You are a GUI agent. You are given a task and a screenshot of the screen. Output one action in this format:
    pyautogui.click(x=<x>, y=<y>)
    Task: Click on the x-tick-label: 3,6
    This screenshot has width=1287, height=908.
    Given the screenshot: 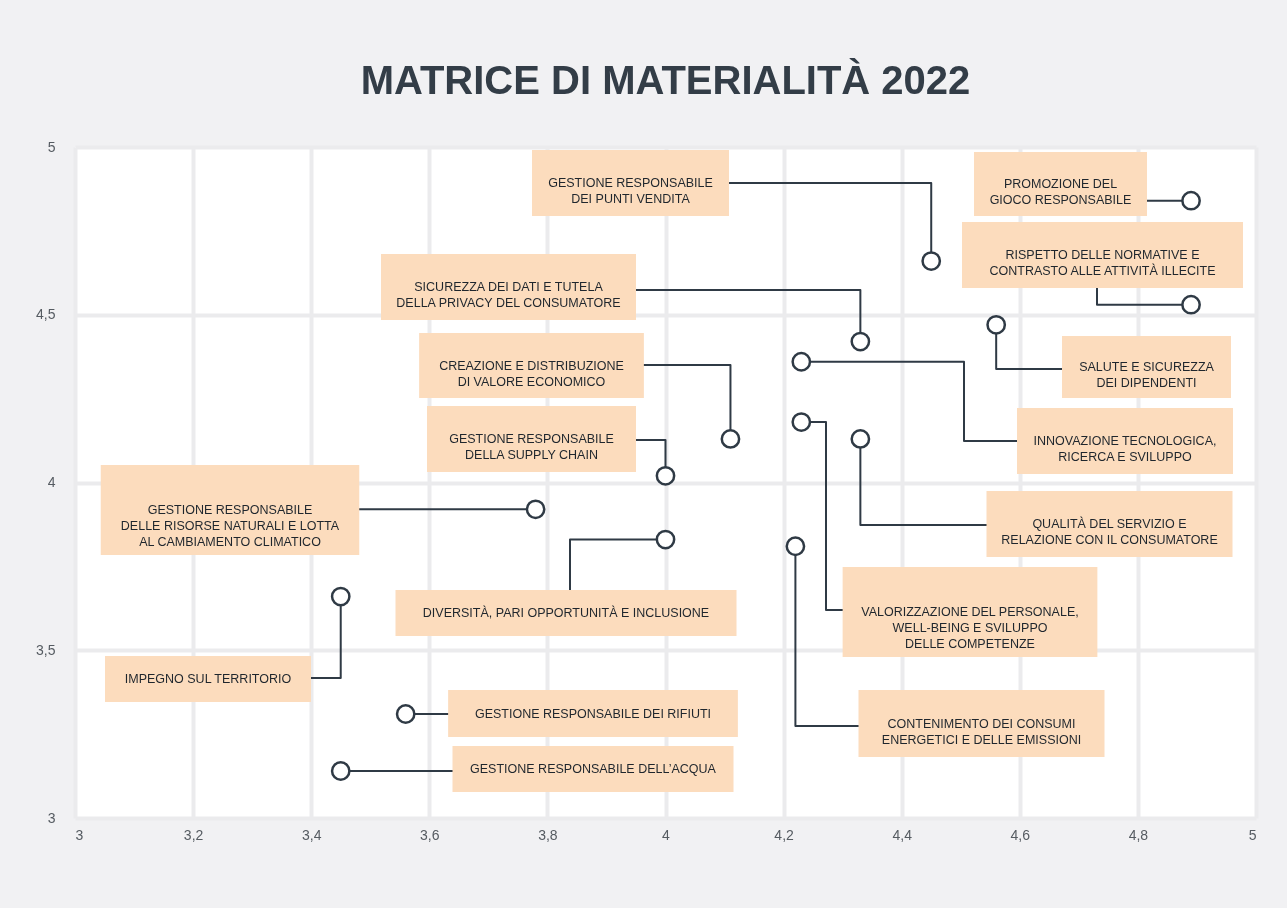 What is the action you would take?
    pyautogui.click(x=430, y=834)
    